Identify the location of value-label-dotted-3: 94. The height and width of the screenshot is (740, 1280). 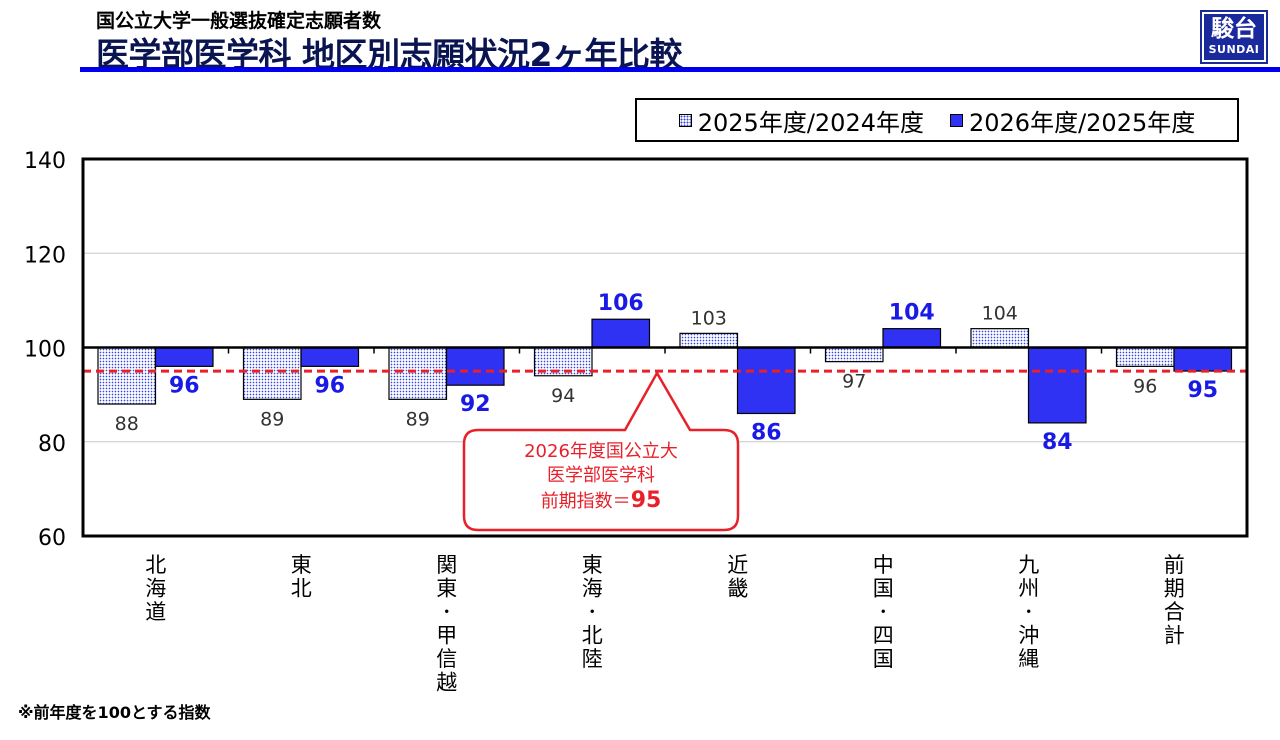
(563, 396).